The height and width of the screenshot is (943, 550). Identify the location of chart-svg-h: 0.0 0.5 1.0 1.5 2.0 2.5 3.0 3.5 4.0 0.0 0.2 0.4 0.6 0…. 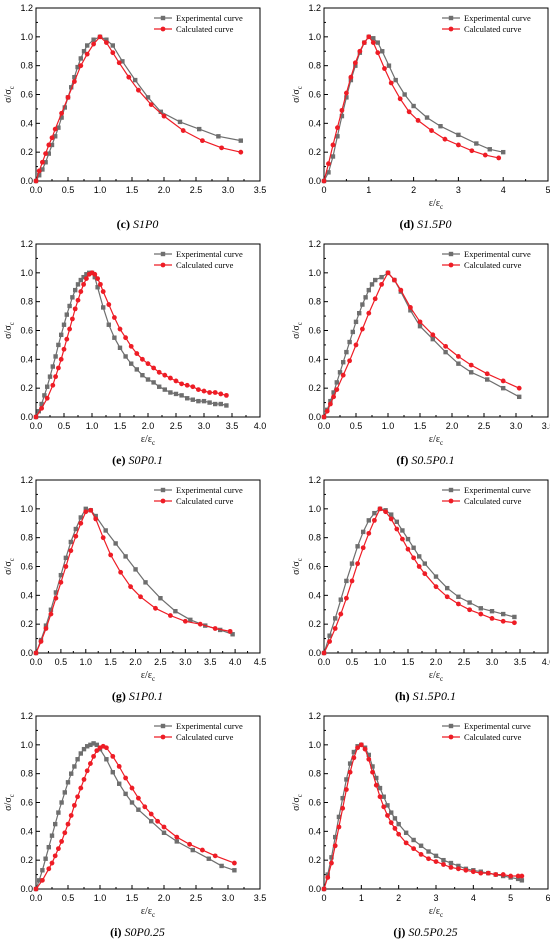
(420, 579).